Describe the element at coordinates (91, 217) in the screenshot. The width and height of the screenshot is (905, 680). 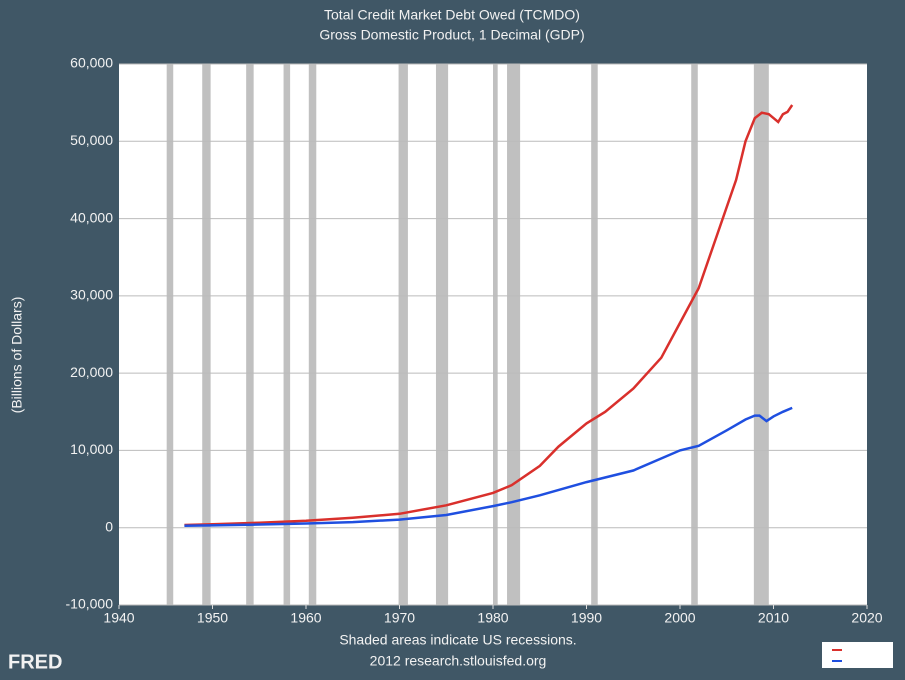
I see `y-tick-label: 40,000` at that location.